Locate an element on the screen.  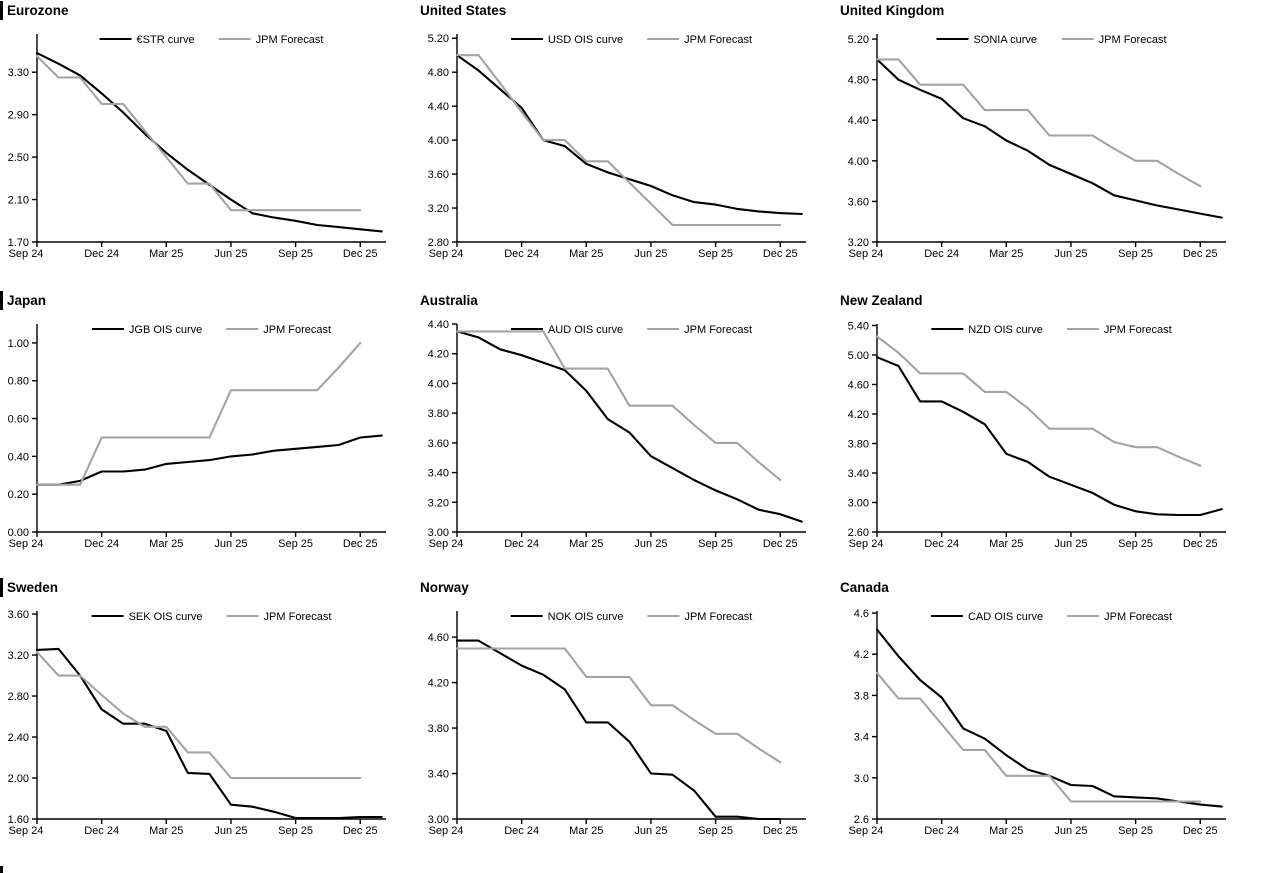
y-axis-label: 2.6 is located at coordinates (861, 820).